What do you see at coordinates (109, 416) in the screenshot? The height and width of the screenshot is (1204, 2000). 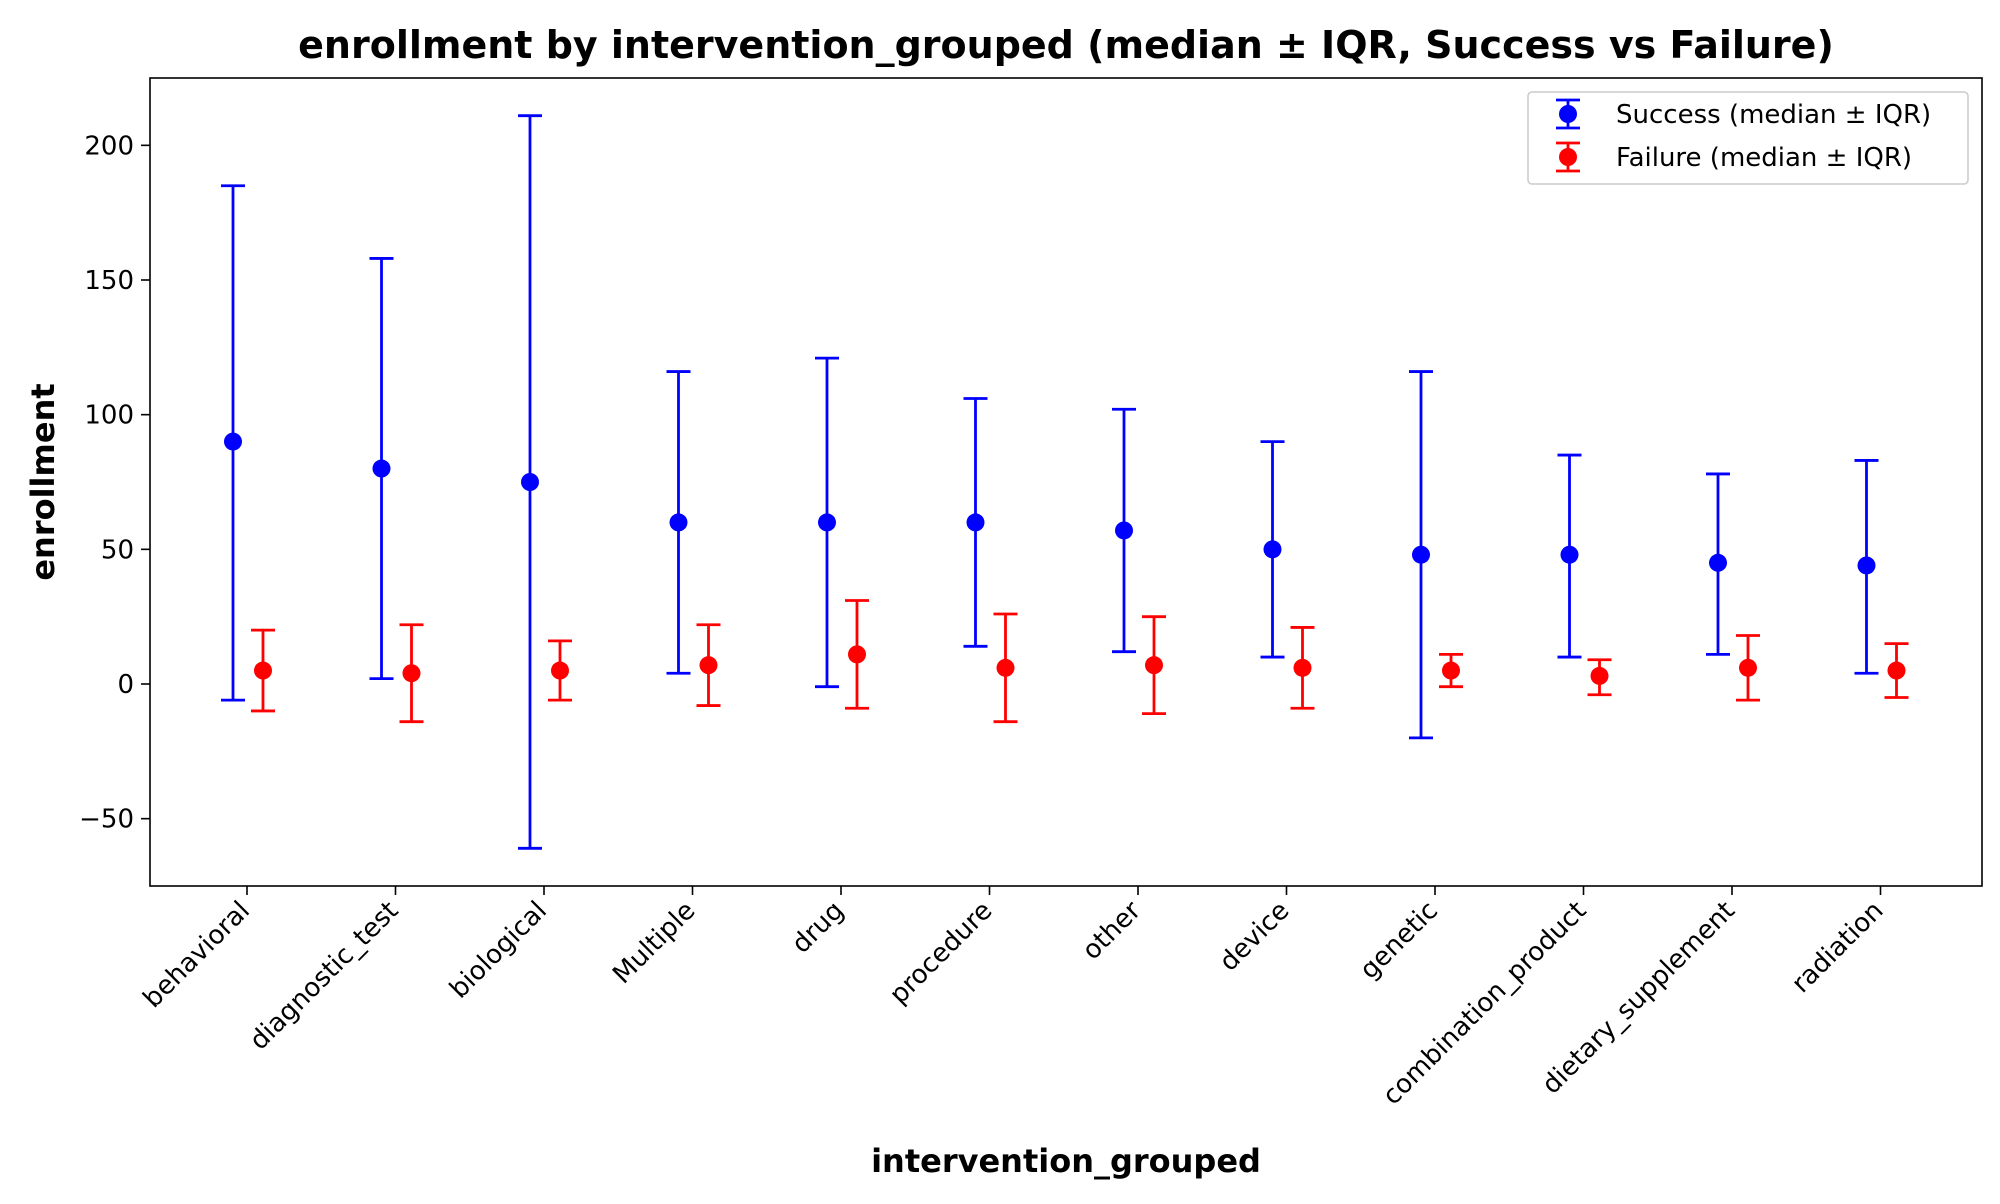 I see `y-tick-label: 100` at bounding box center [109, 416].